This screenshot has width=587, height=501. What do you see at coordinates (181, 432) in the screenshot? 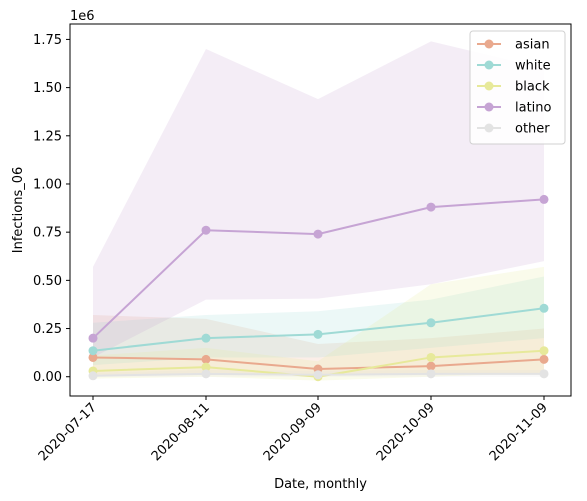
I see `x-tick-label: 2020-08-11` at bounding box center [181, 432].